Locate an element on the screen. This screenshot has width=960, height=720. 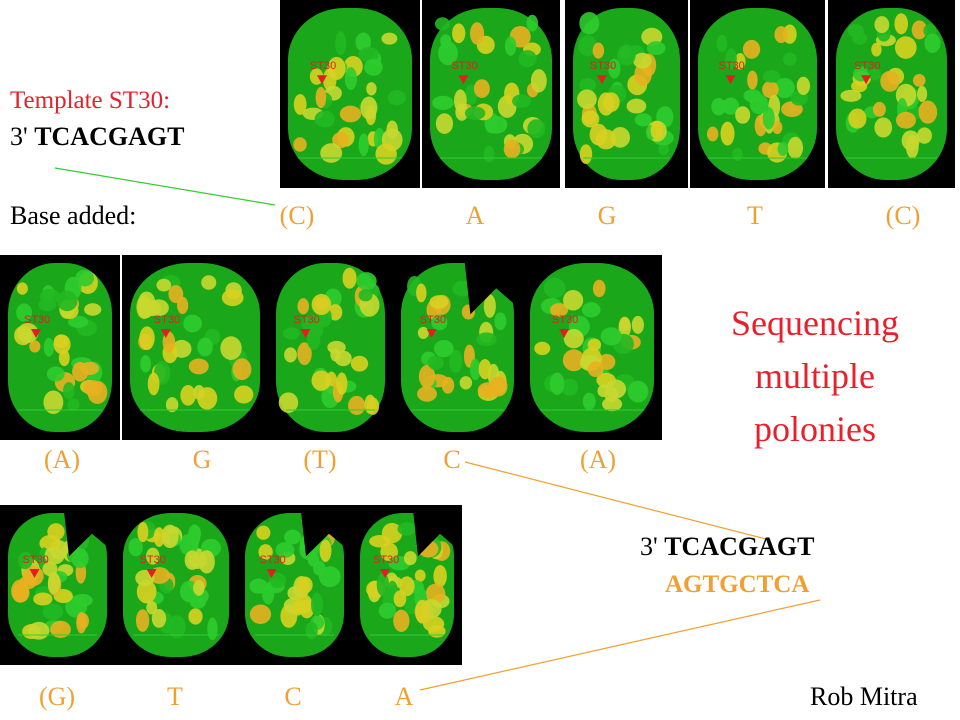
base-label: C is located at coordinates (451, 459).